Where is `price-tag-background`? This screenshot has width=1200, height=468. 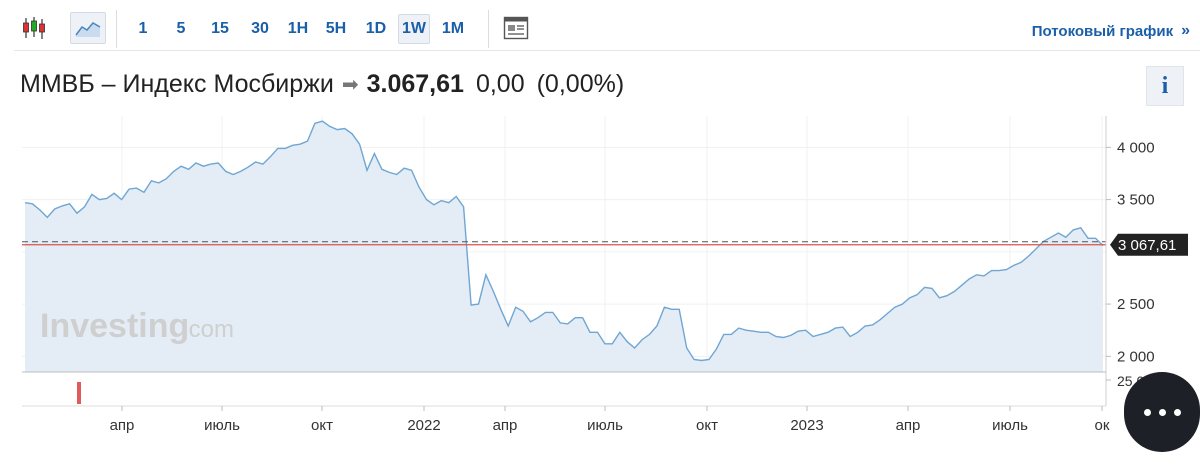 price-tag-background is located at coordinates (1149, 244).